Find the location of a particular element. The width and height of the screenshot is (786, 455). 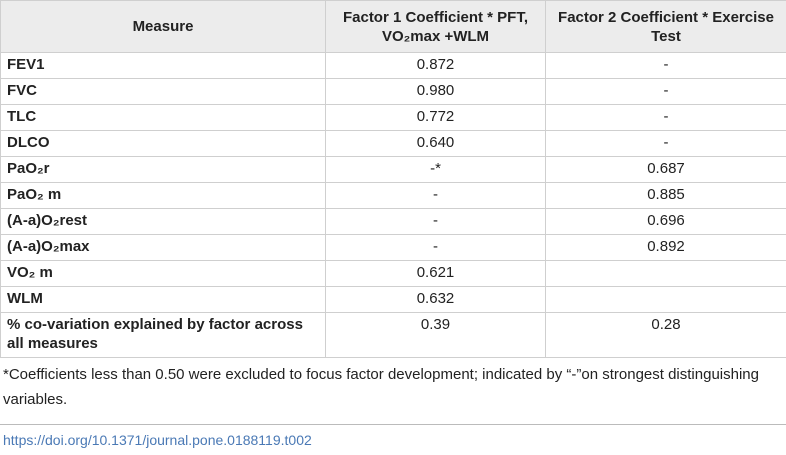

table-row: PaO₂r -* 0.687 is located at coordinates (393, 169).